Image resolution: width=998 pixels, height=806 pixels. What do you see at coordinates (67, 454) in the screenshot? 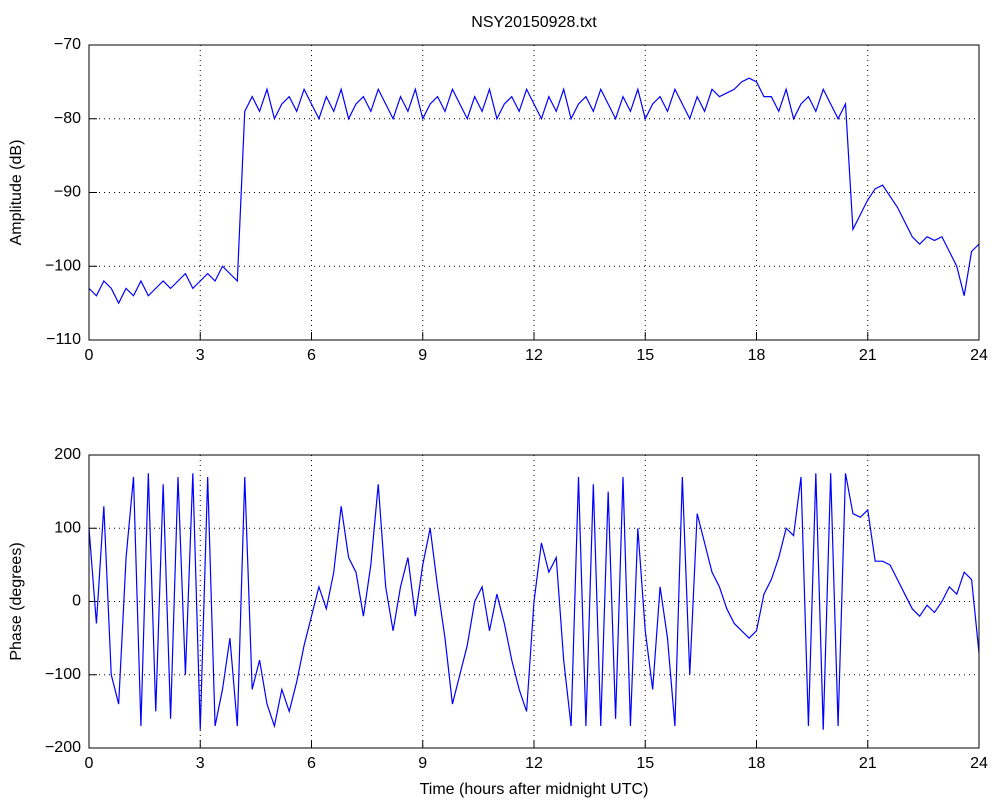
I see `y-tick-label: 200` at bounding box center [67, 454].